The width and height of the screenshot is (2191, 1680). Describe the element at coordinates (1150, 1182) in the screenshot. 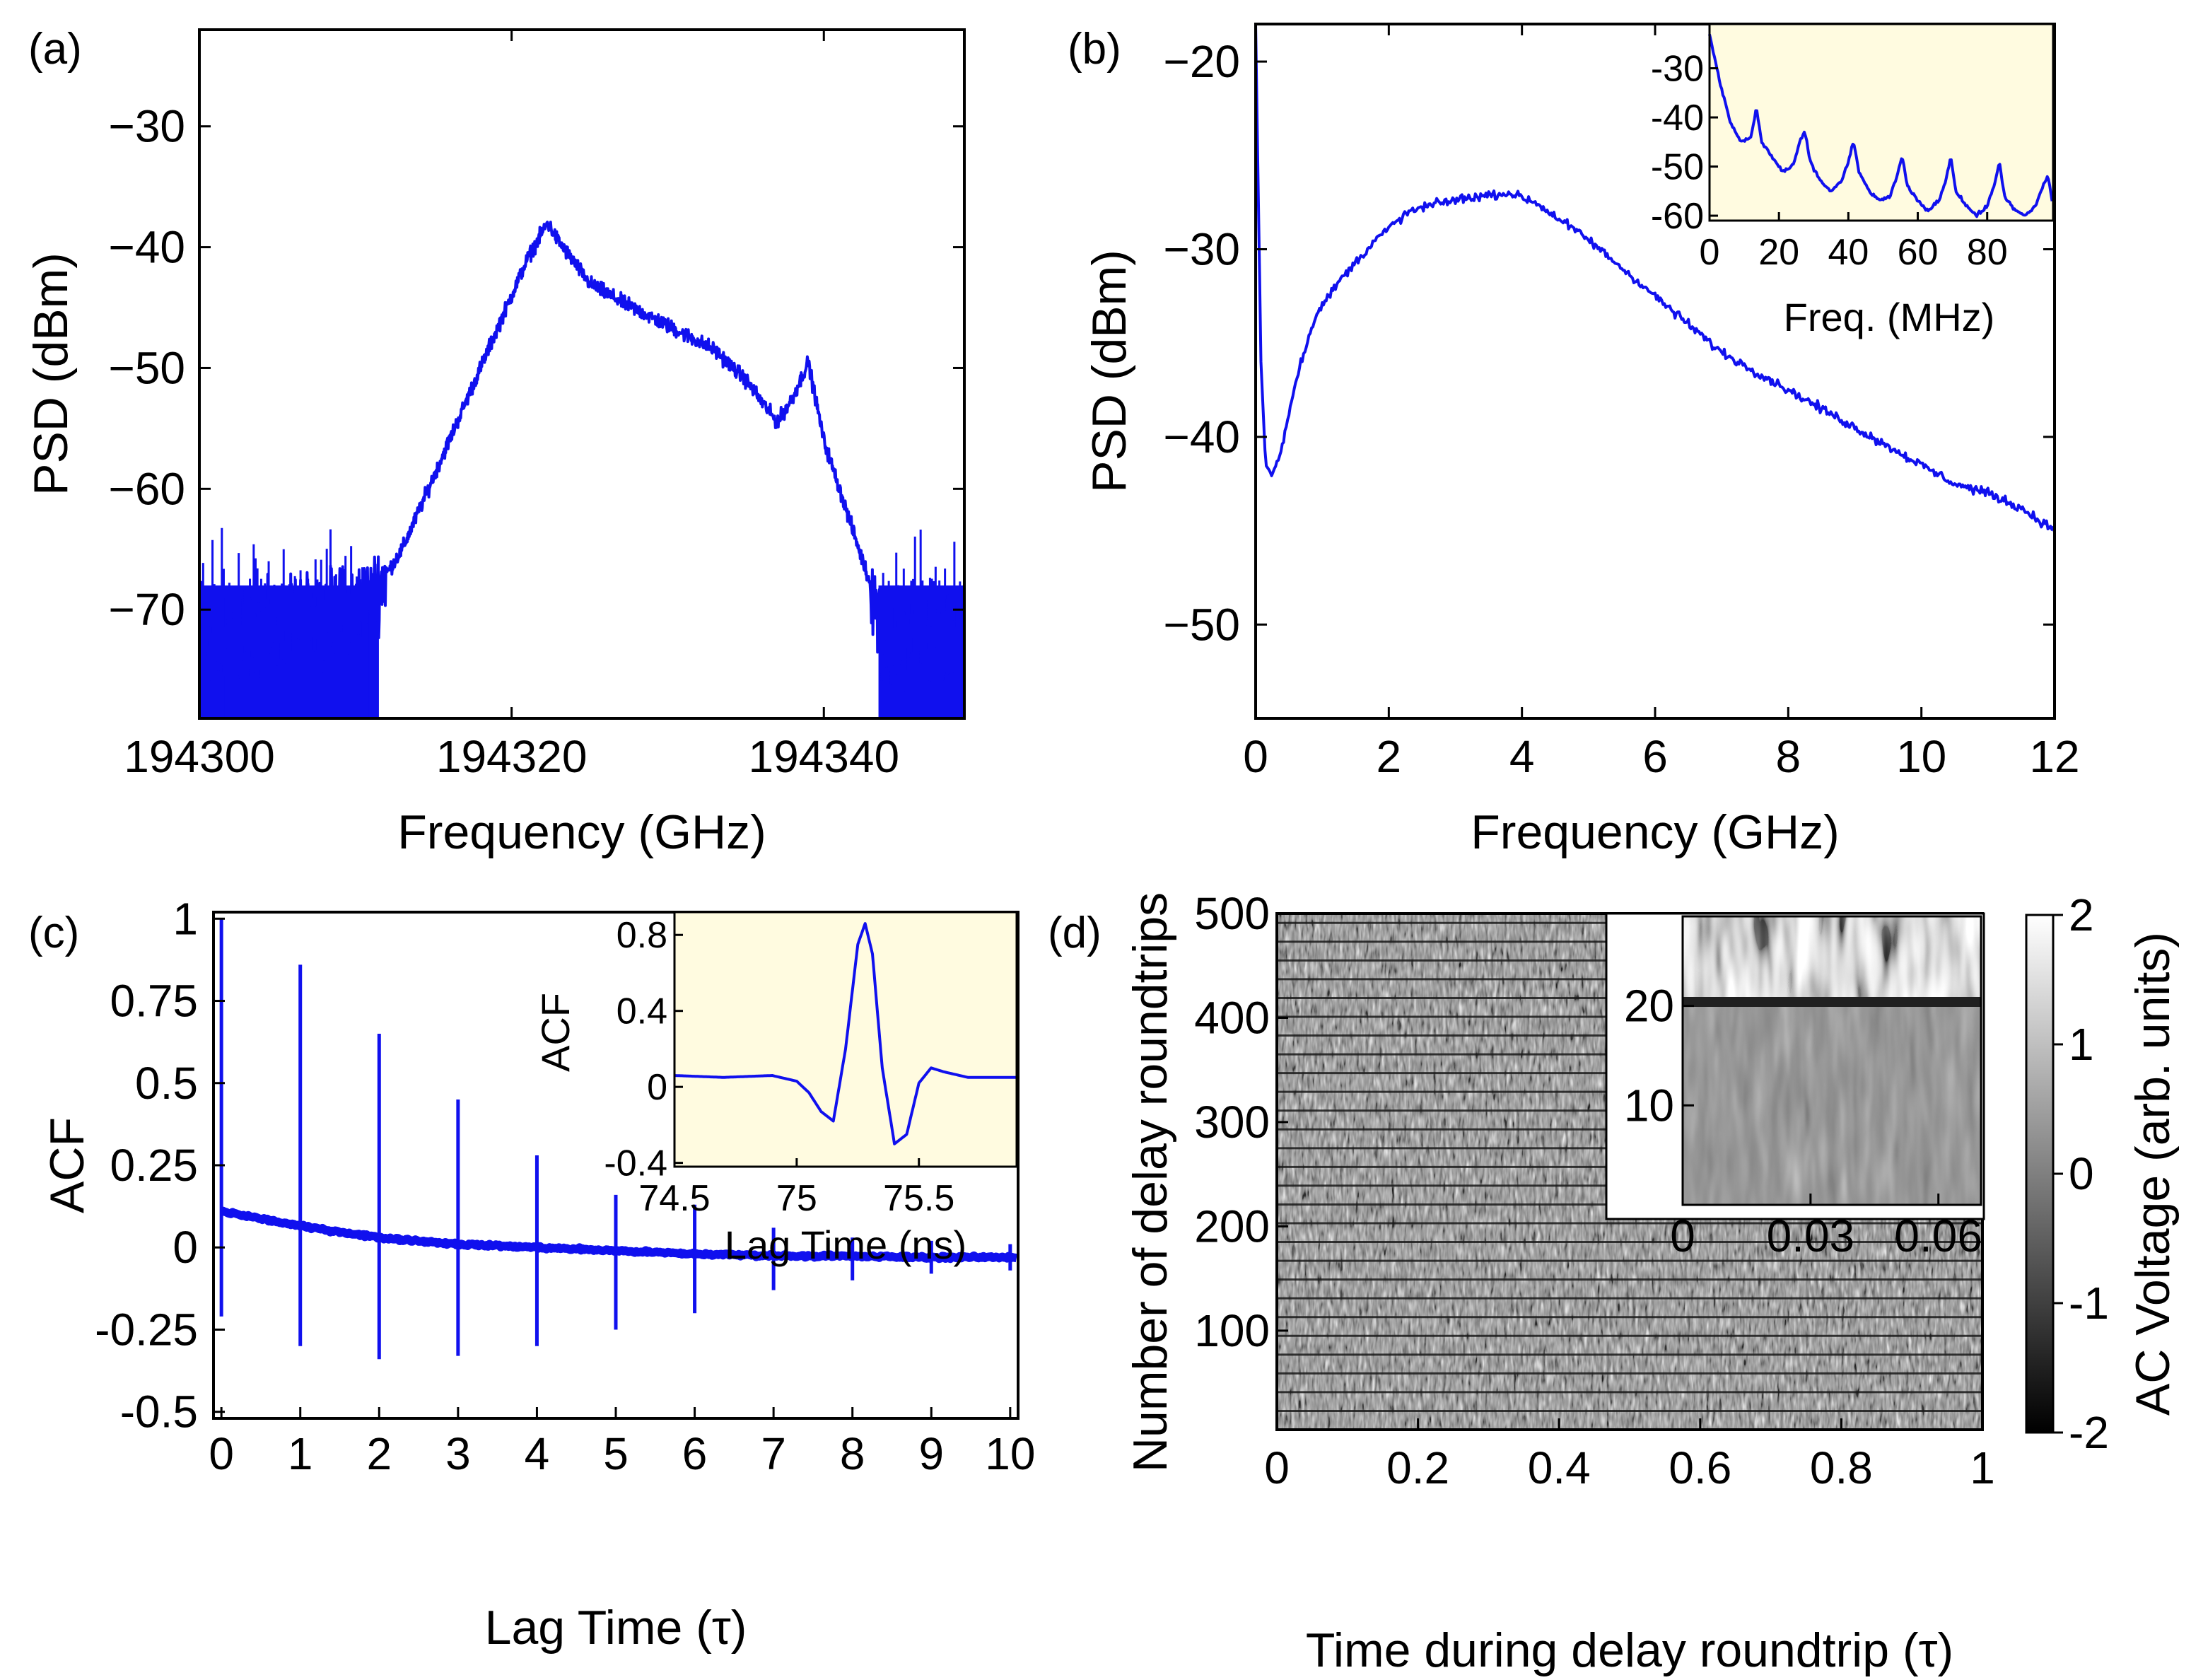

I see `panel-d-y-label: Number of delay roundtrips` at that location.